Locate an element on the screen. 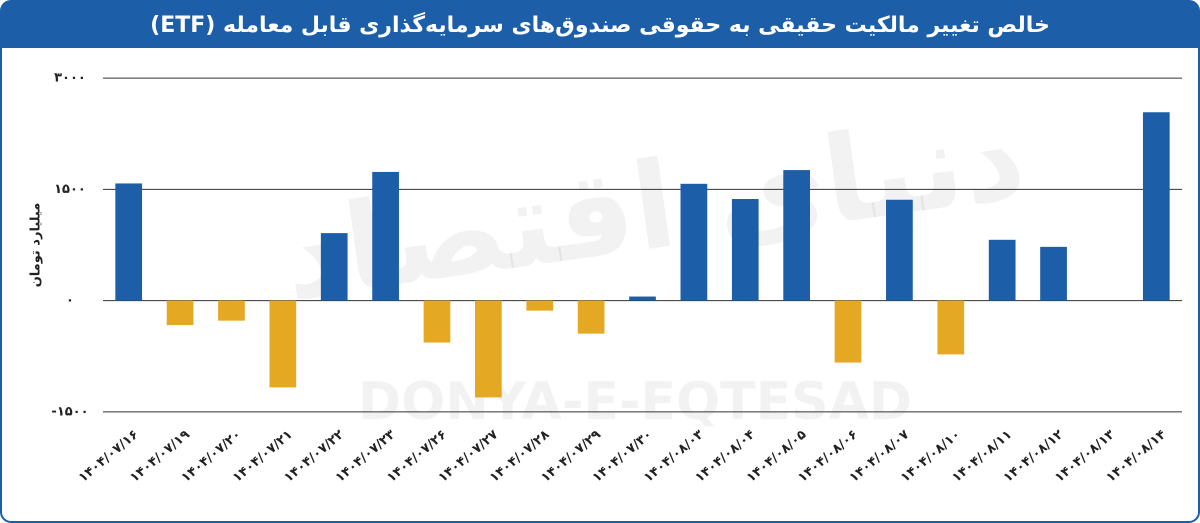 Image resolution: width=1200 pixels, height=523 pixels. header is located at coordinates (600, 24).